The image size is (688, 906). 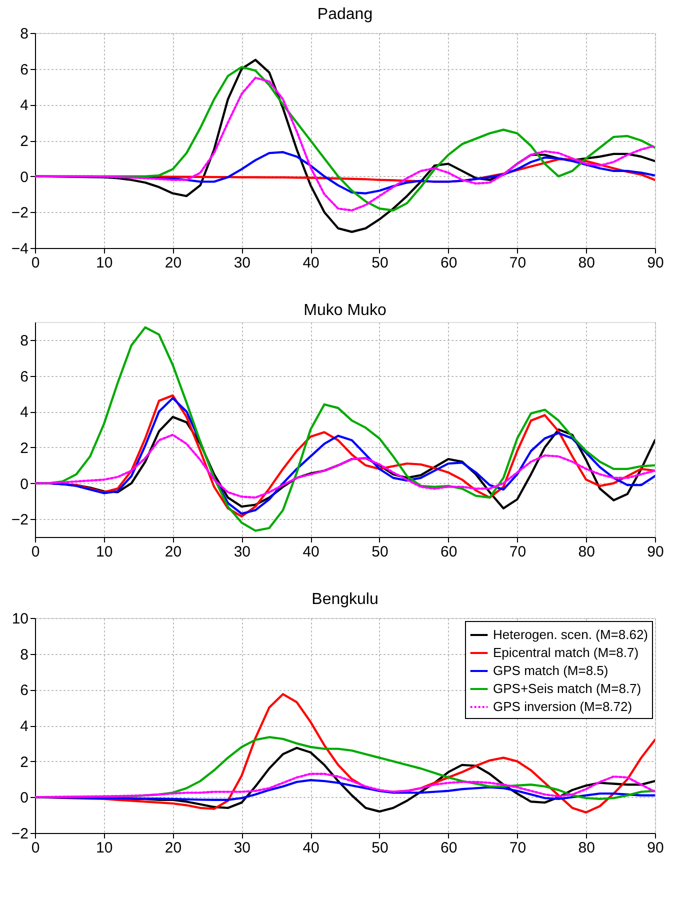 I want to click on legend-label: Heterogen. scen. (M=8.62), so click(x=570, y=634).